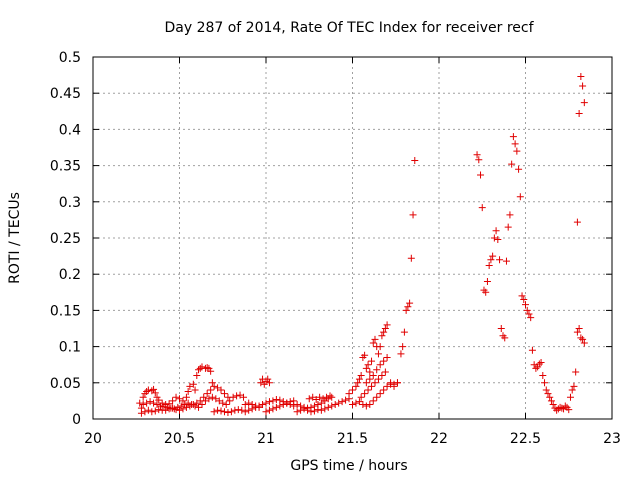 The width and height of the screenshot is (640, 480). Describe the element at coordinates (525, 439) in the screenshot. I see `x-tick-label: 22.5` at that location.